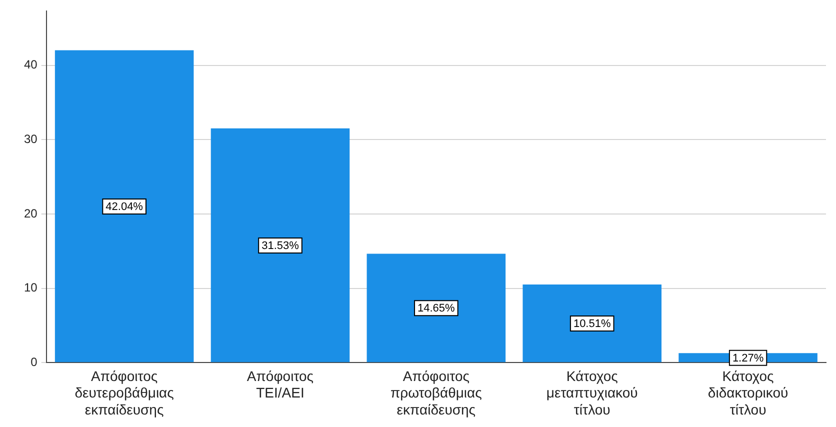  I want to click on x-tick-label: Απόφοιτος ΤΕΙ/ΑΕΙ, so click(280, 384).